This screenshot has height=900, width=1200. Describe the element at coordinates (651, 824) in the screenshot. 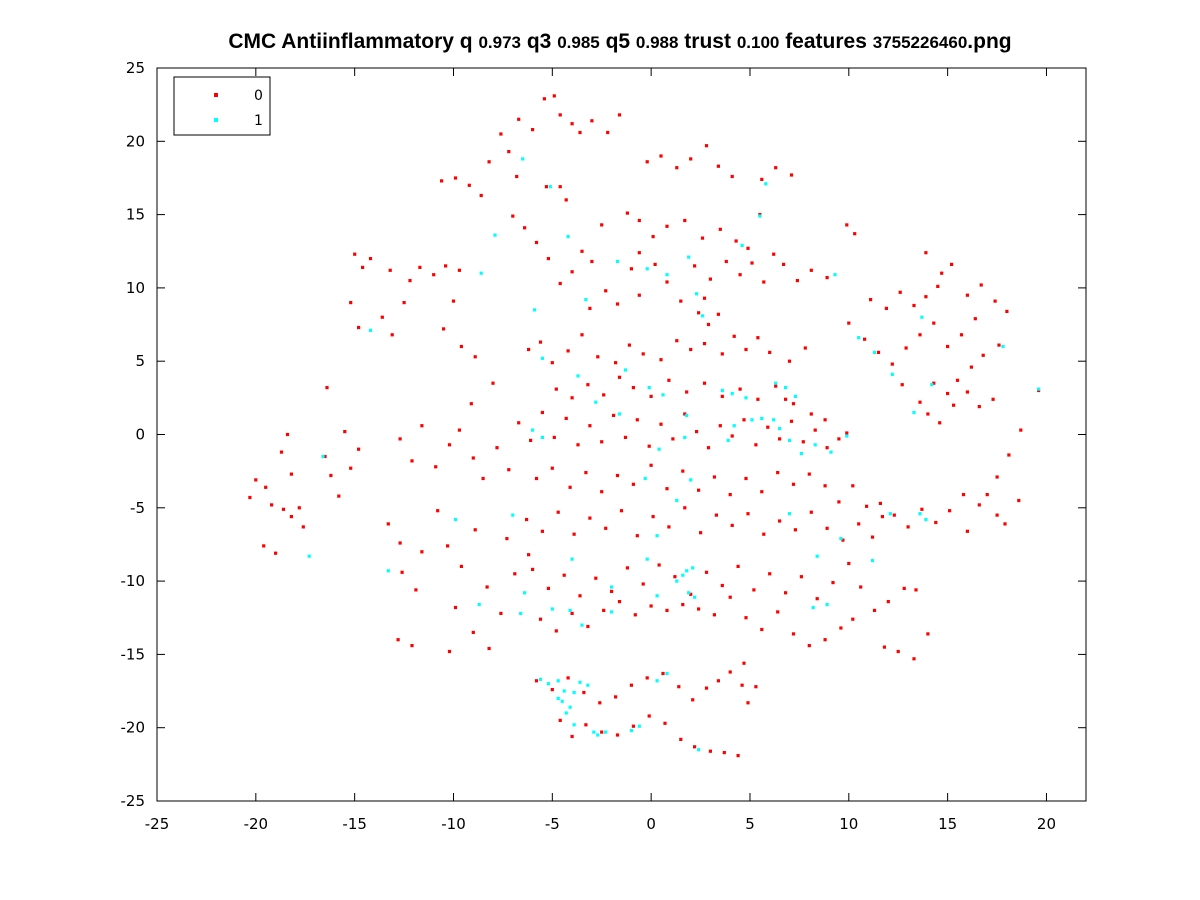

I see `x-tick-label: 0` at that location.